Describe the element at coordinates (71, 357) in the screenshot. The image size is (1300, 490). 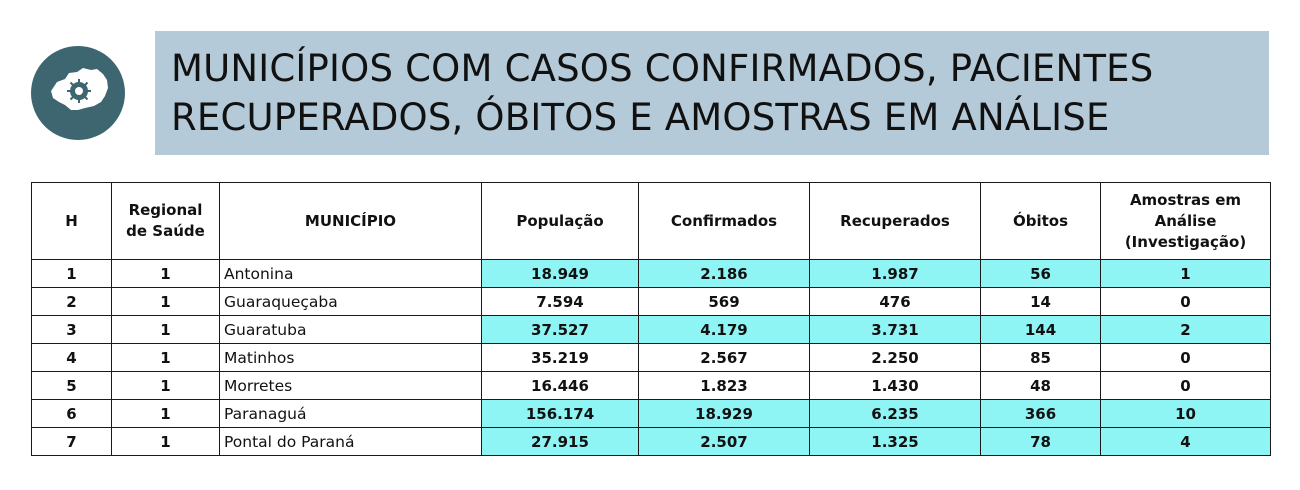
I see `cell-h: 4` at that location.